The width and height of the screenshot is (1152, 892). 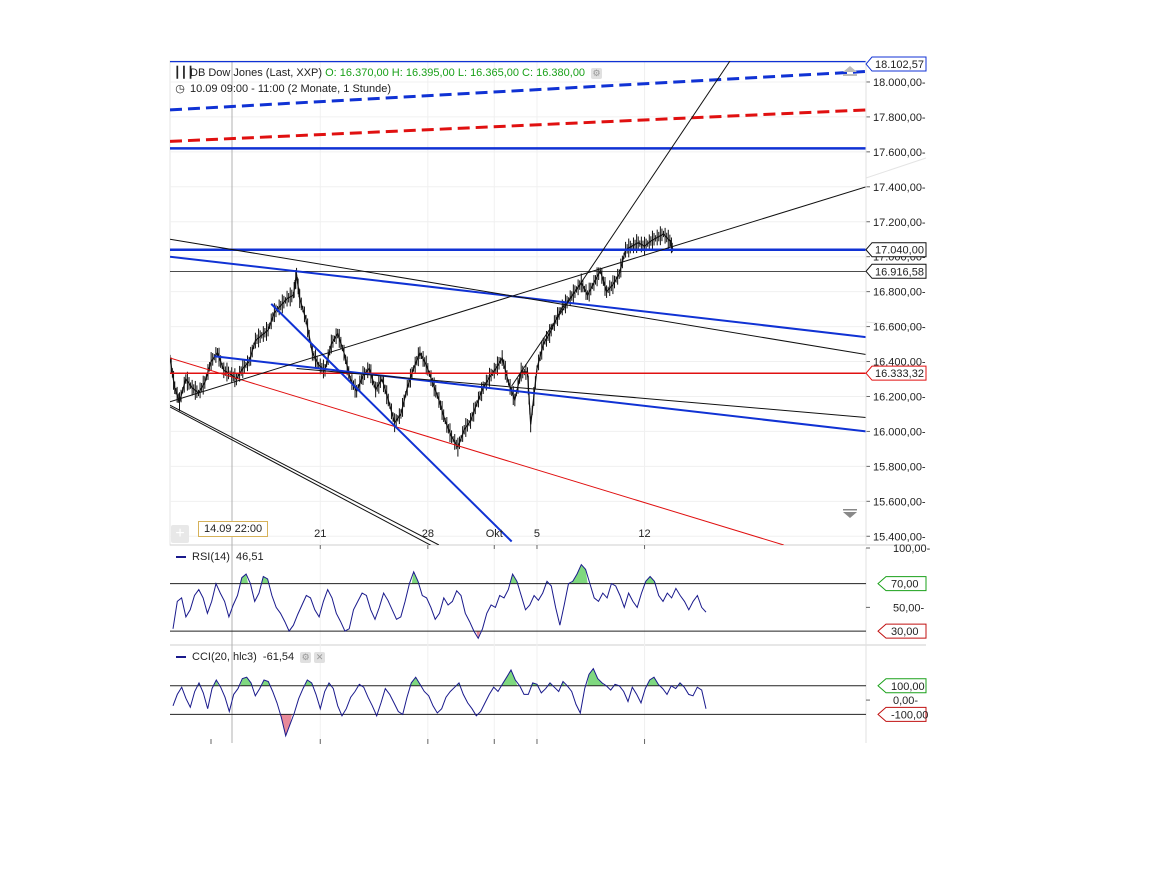 I want to click on candlestick-icon: ┃┃┃, so click(x=184, y=73).